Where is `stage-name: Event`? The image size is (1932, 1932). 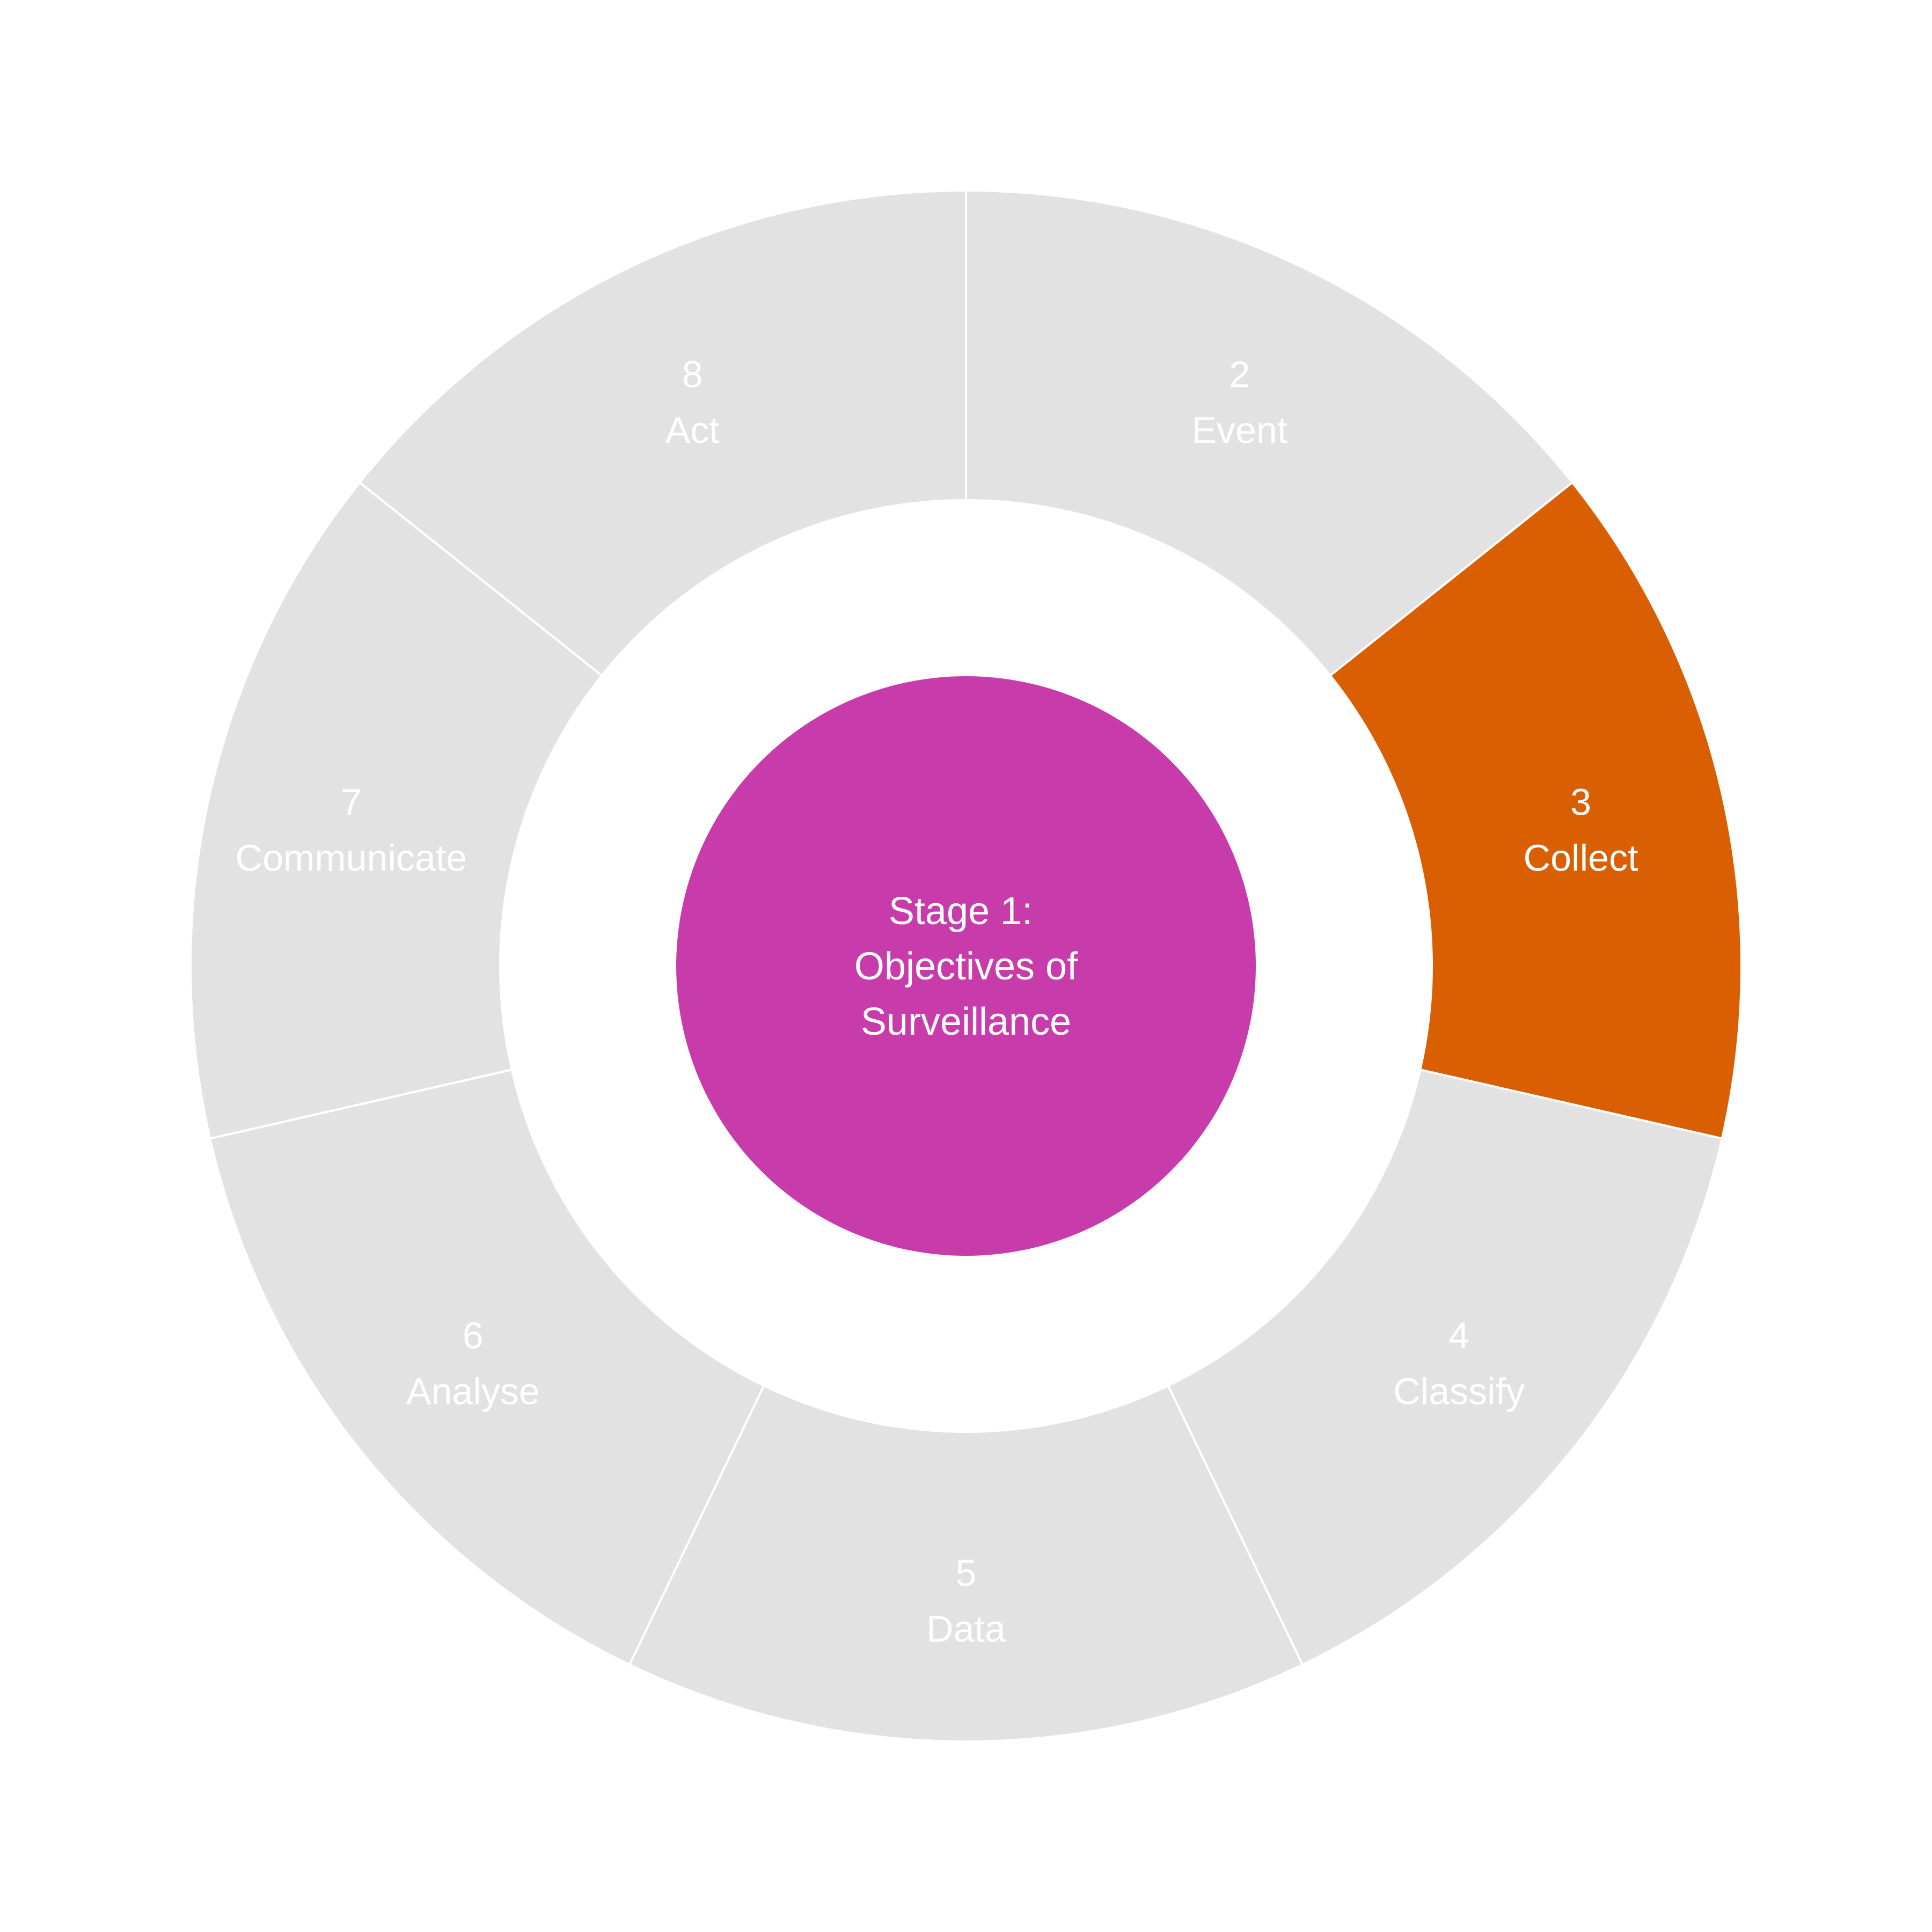
stage-name: Event is located at coordinates (1239, 430).